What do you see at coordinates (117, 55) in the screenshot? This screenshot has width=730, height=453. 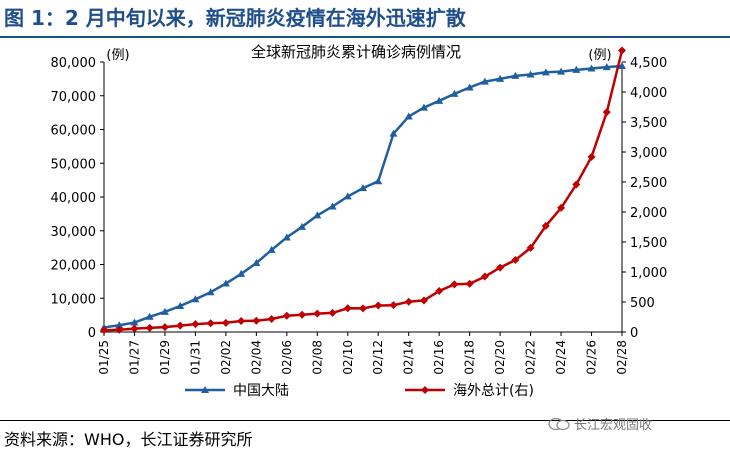 I see `left-axis-unit: (例)` at bounding box center [117, 55].